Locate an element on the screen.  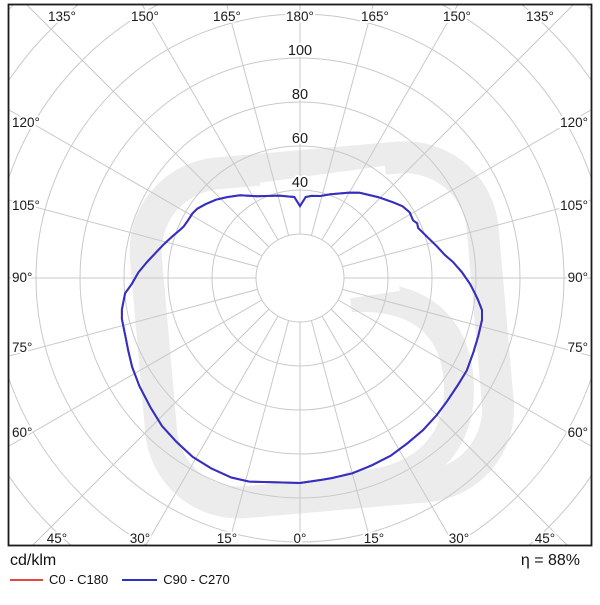
unit-label: cd/klm is located at coordinates (33, 560).